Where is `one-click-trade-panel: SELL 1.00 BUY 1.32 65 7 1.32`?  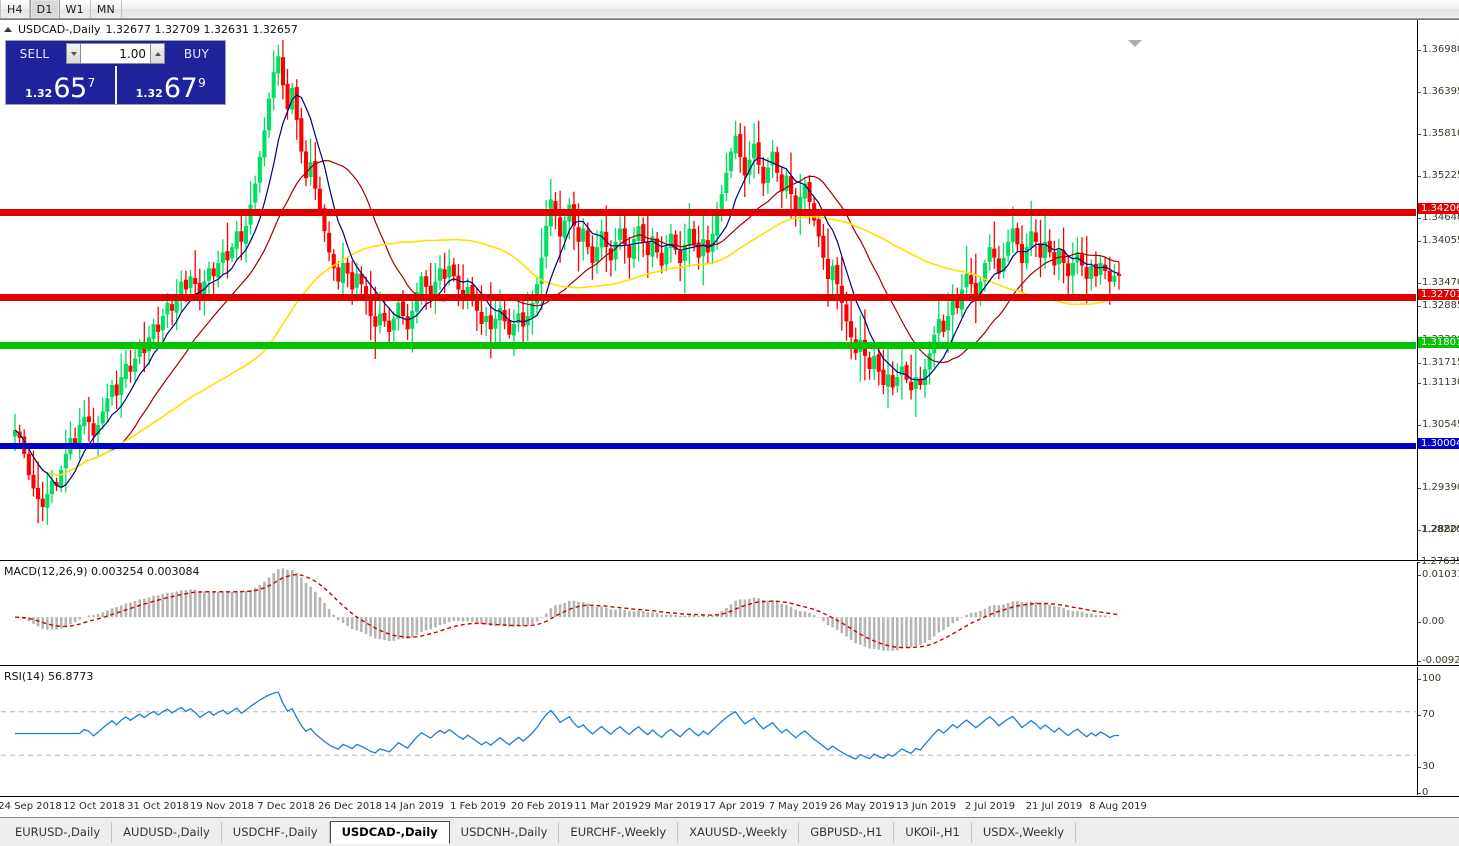 one-click-trade-panel: SELL 1.00 BUY 1.32 65 7 1.32 is located at coordinates (115, 72).